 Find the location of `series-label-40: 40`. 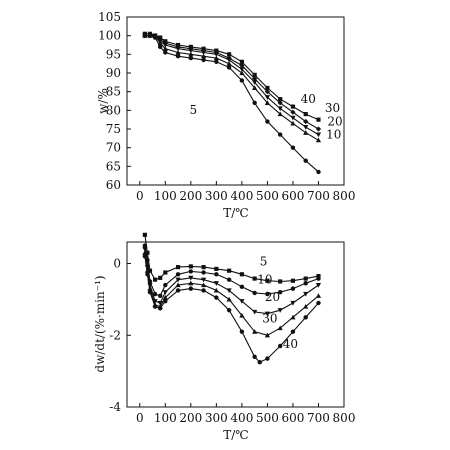

series-label-40: 40 is located at coordinates (290, 344).